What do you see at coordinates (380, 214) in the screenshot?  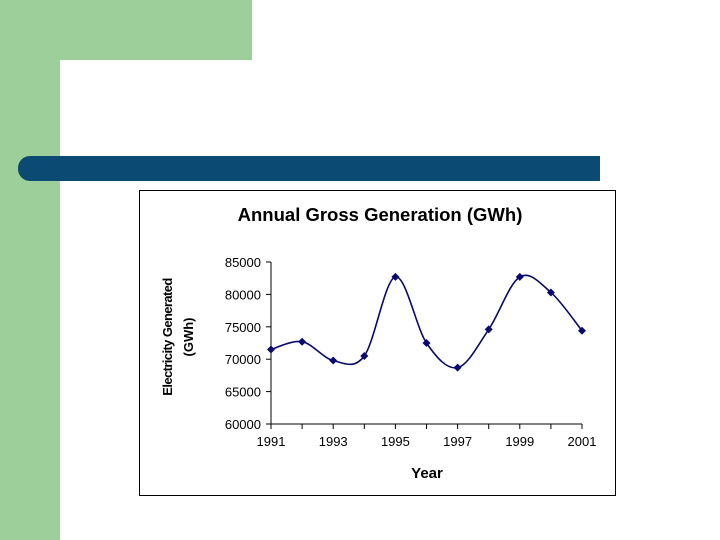 I see `chart-title: Annual Gross Generation (GWh)` at bounding box center [380, 214].